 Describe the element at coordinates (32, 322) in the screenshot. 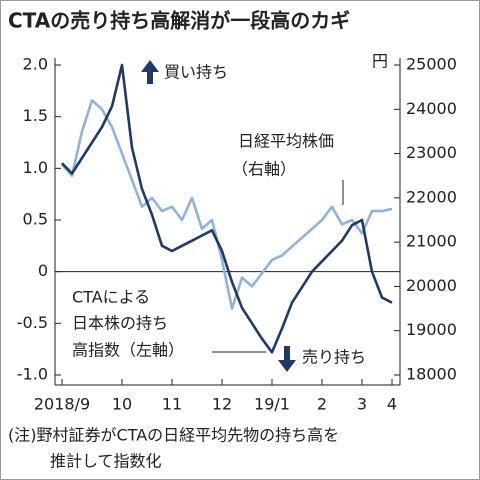

I see `y-tick-label: -0.5` at that location.